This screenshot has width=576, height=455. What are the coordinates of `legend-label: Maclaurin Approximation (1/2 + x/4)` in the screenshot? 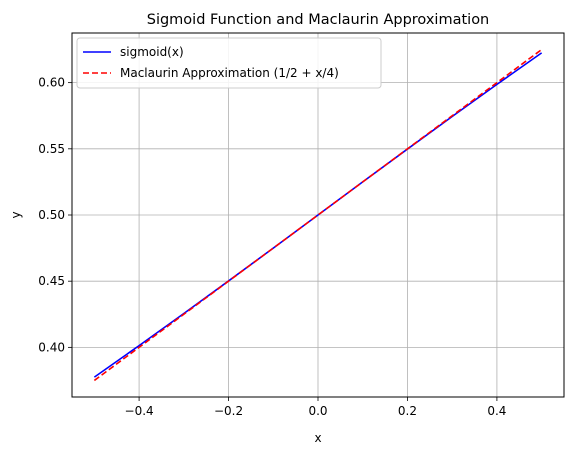 It's located at (229, 73).